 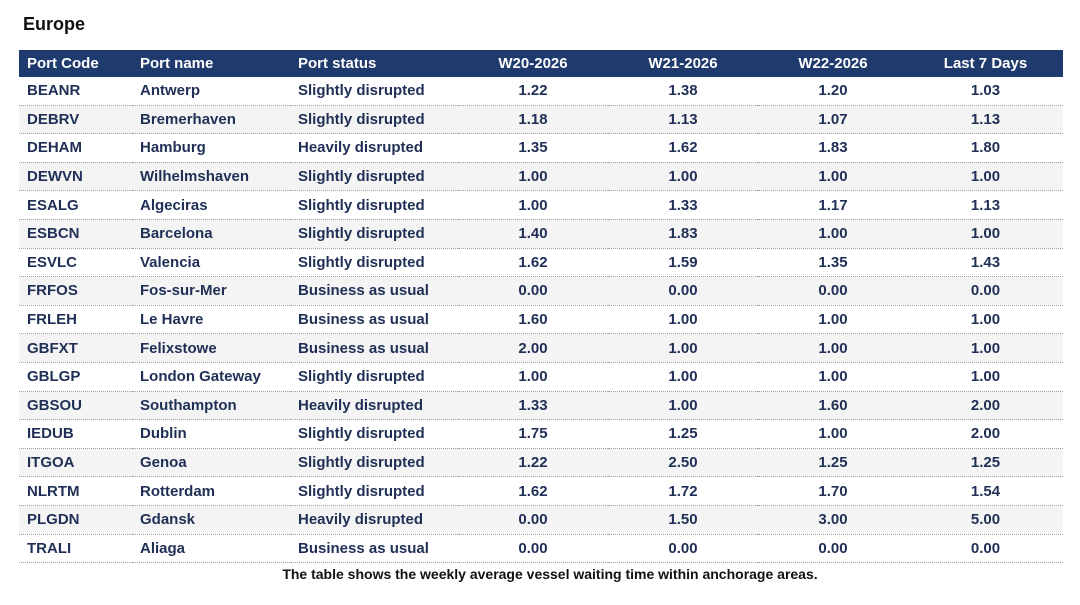 What do you see at coordinates (211, 549) in the screenshot?
I see `port-name-cell: Aliaga` at bounding box center [211, 549].